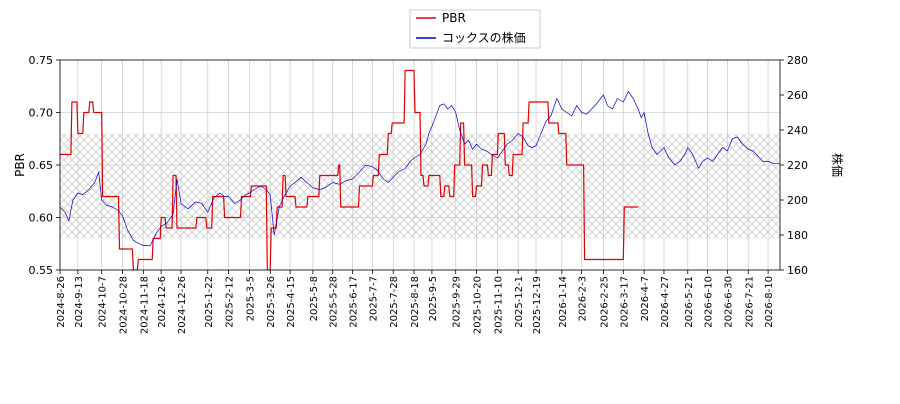 The height and width of the screenshot is (404, 900). Describe the element at coordinates (478, 305) in the screenshot. I see `x-tick-label: 2025-10-20` at that location.